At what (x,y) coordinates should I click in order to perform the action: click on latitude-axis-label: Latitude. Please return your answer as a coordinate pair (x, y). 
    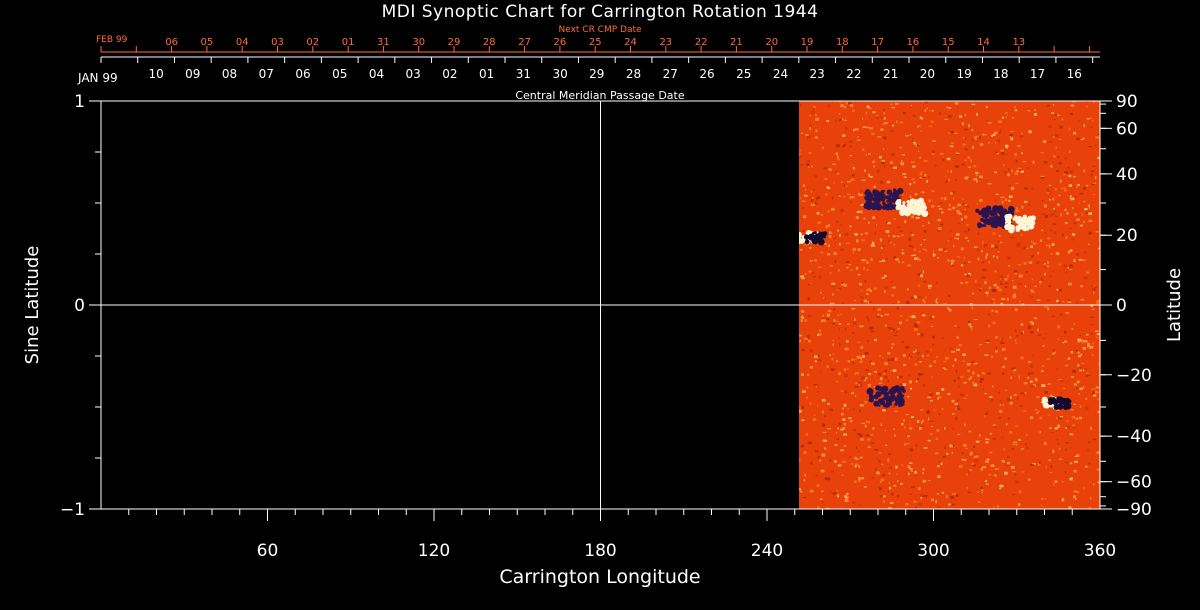
    Looking at the image, I should click on (1174, 305).